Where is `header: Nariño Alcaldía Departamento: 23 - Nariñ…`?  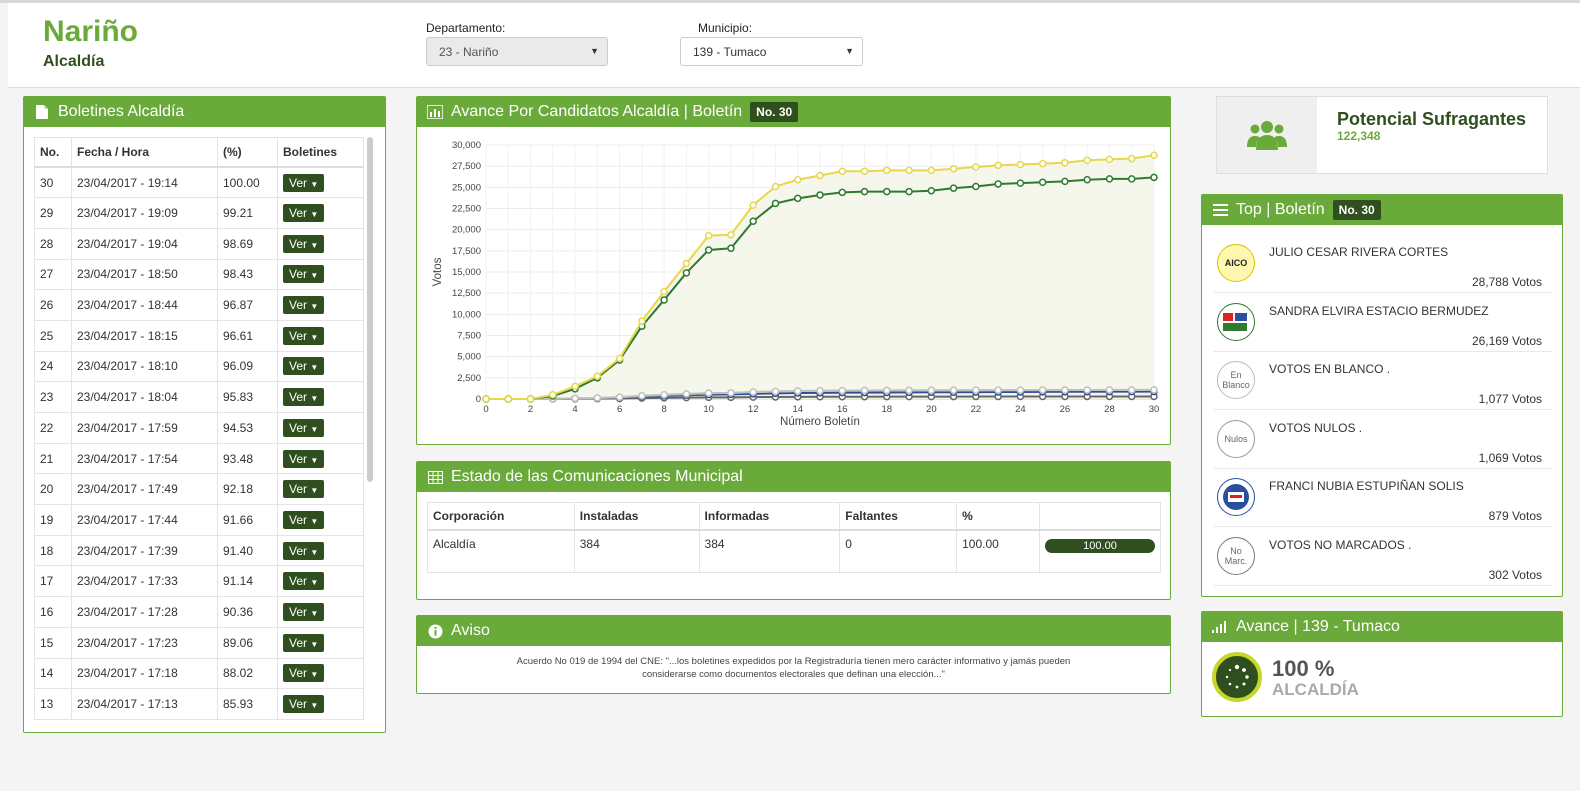
header: Nariño Alcaldía Departamento: 23 - Nariñ… is located at coordinates (794, 45).